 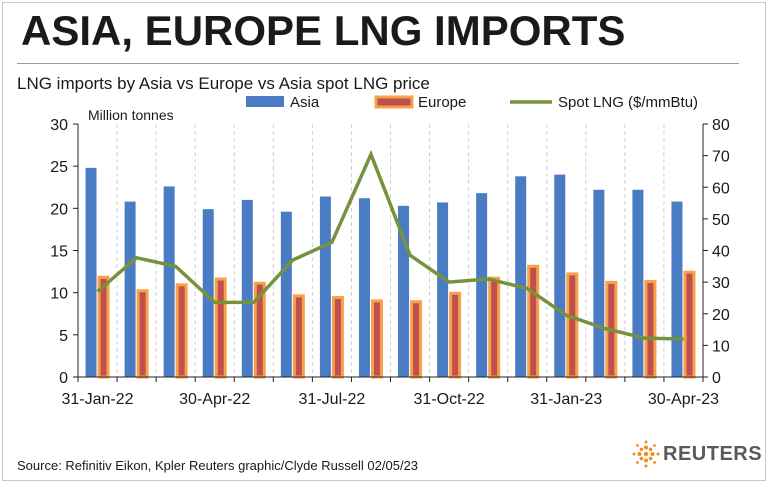 I want to click on title-divider, so click(x=378, y=63).